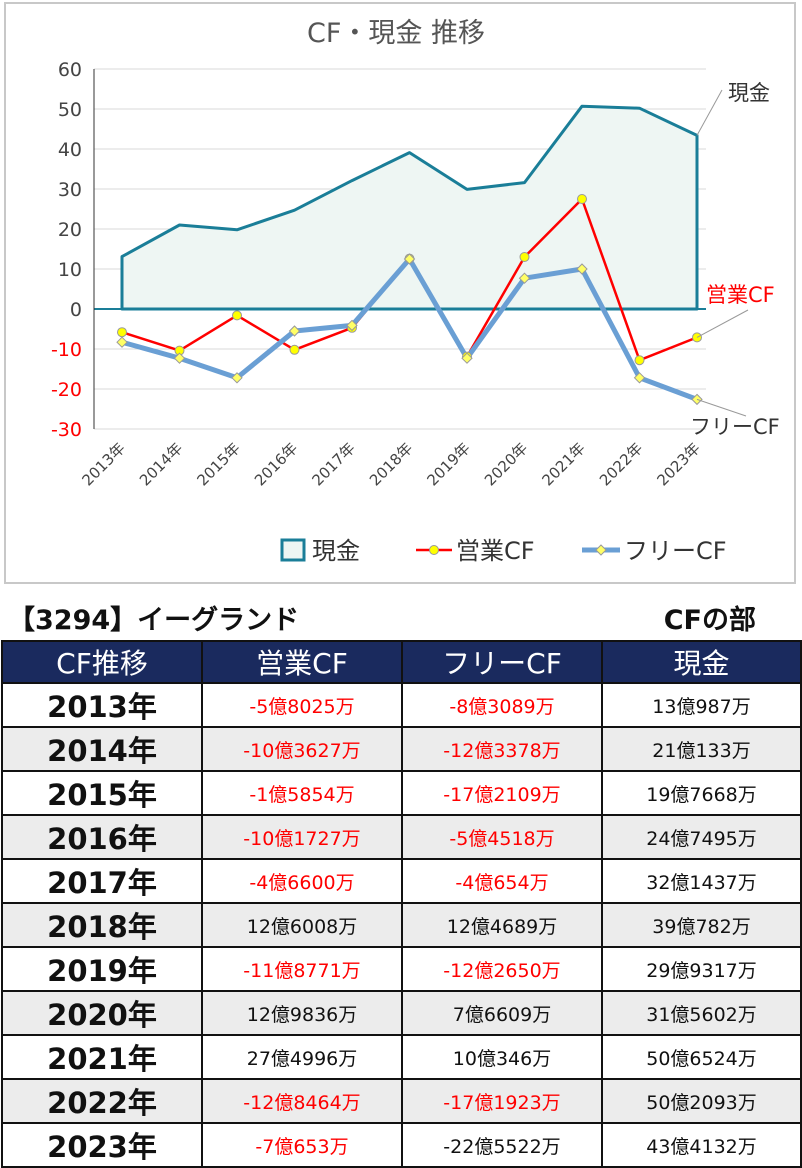  I want to click on legend-label-operating-cf: 営業CF, so click(495, 551).